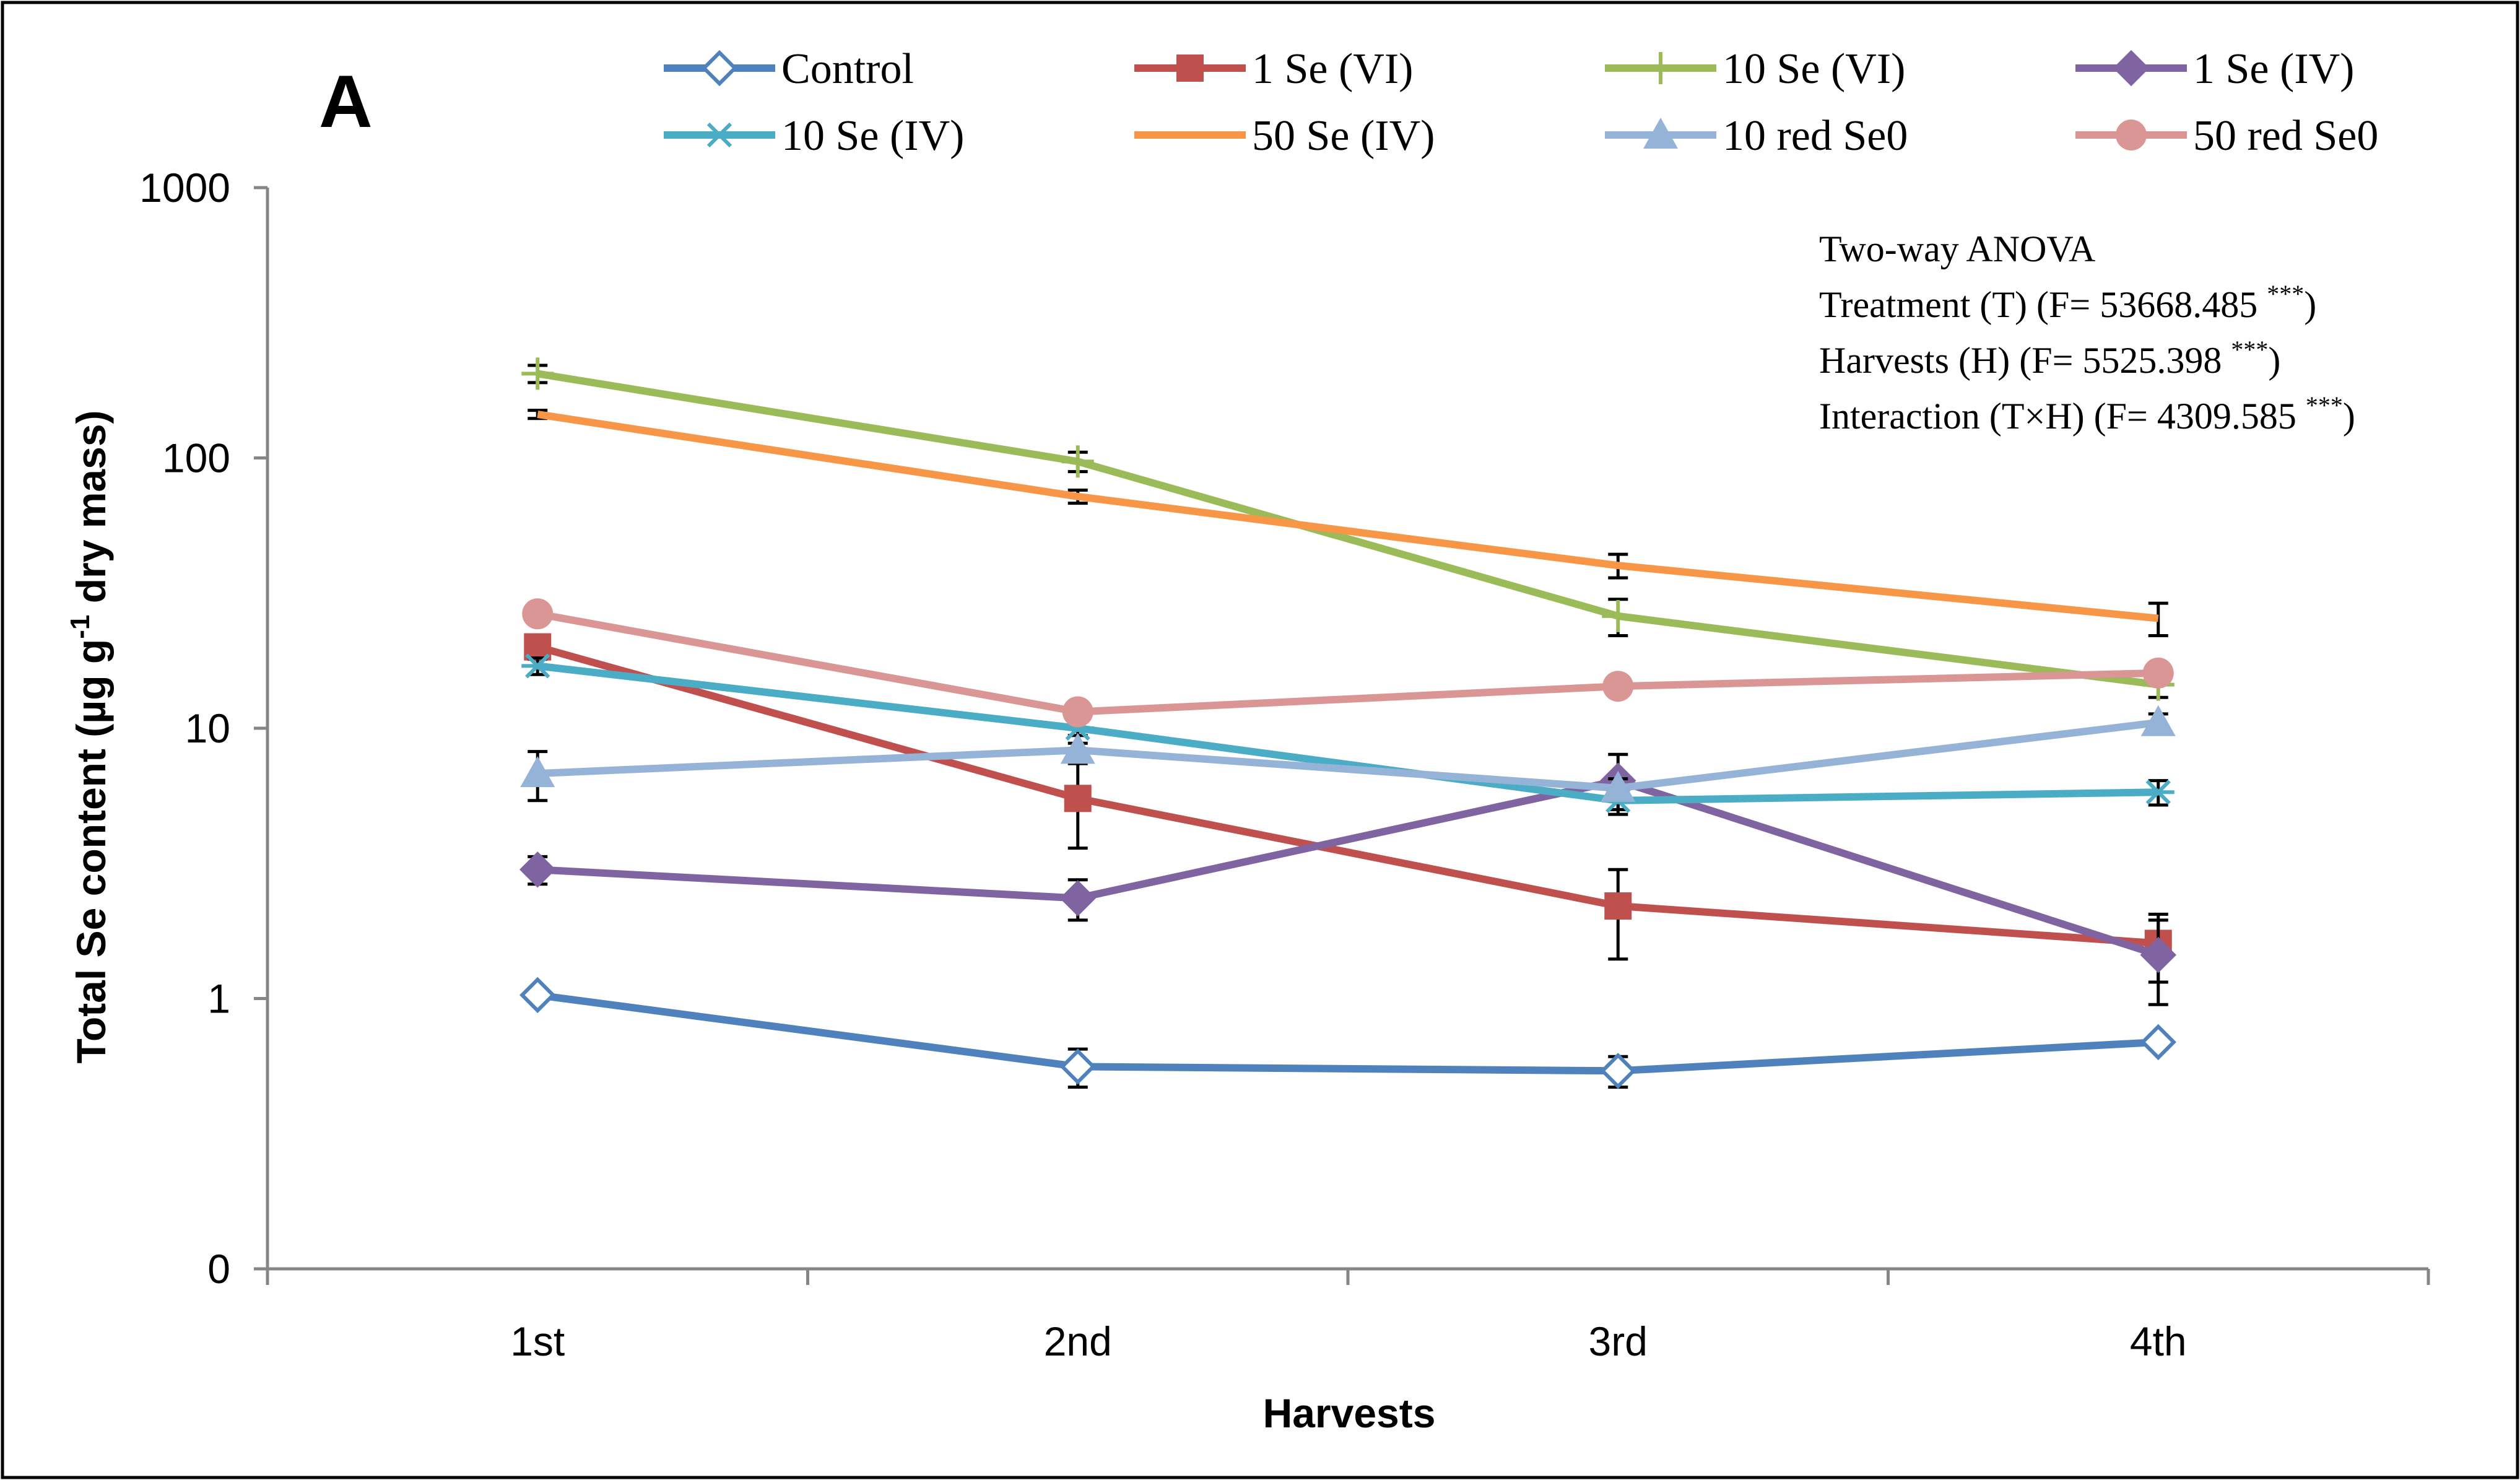 The height and width of the screenshot is (1480, 2520). I want to click on legend-entry-50-red-se0: 50 red Se0, so click(2226, 136).